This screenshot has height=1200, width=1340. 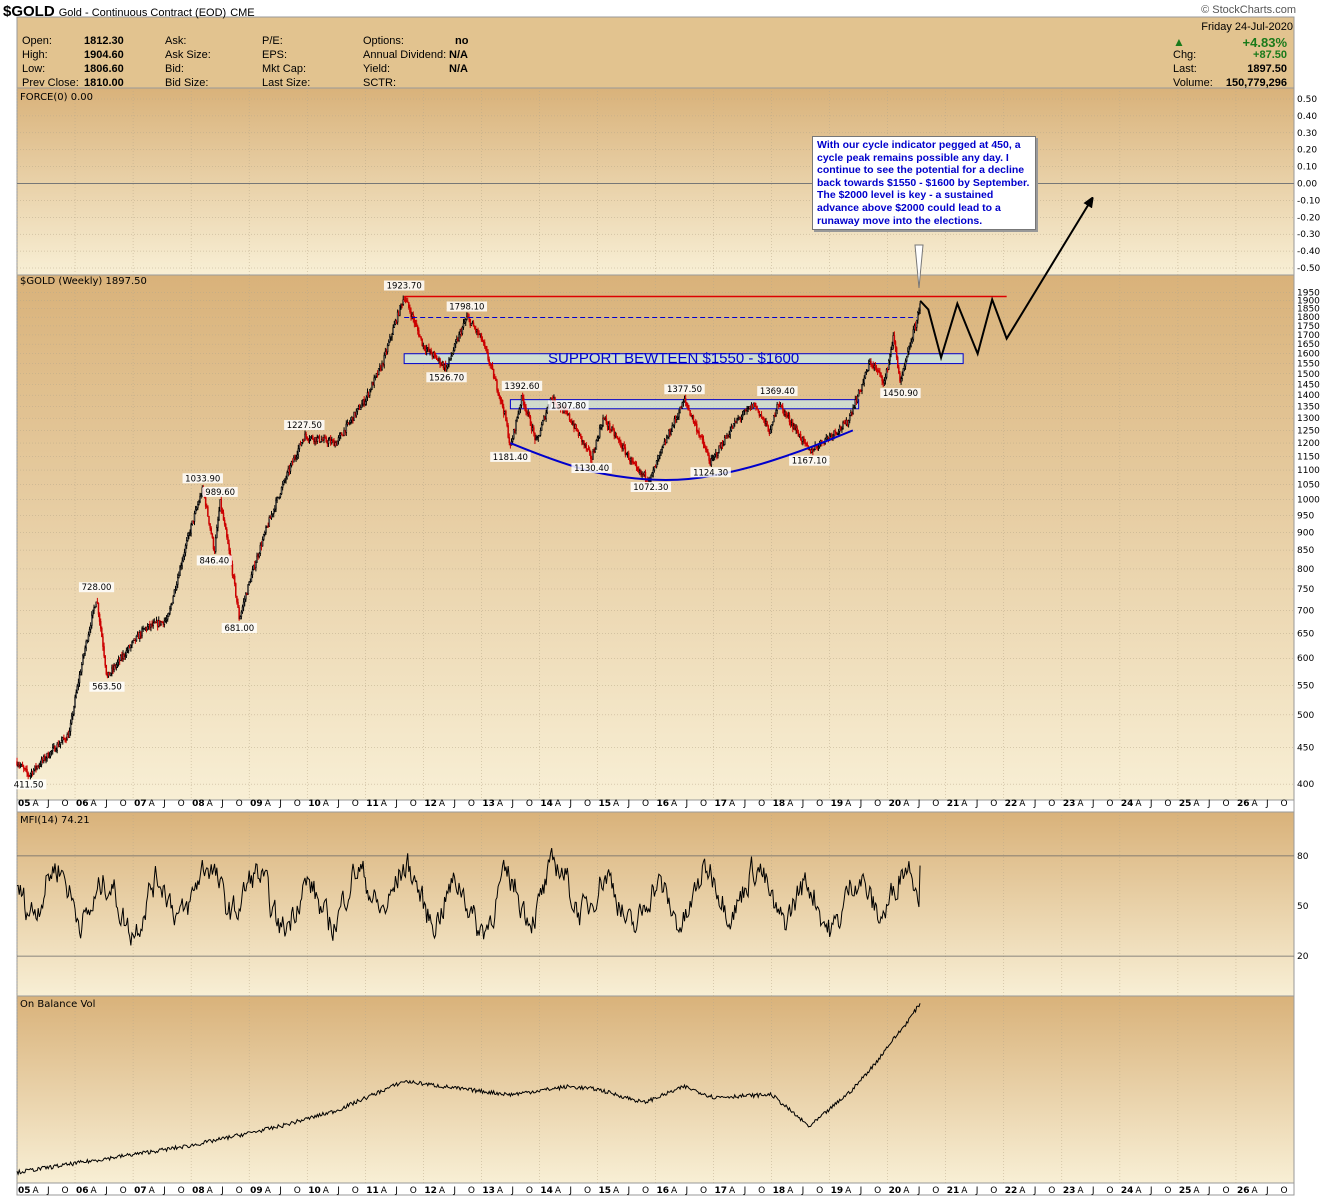 I want to click on price-tick-label: 1450, so click(x=1308, y=385).